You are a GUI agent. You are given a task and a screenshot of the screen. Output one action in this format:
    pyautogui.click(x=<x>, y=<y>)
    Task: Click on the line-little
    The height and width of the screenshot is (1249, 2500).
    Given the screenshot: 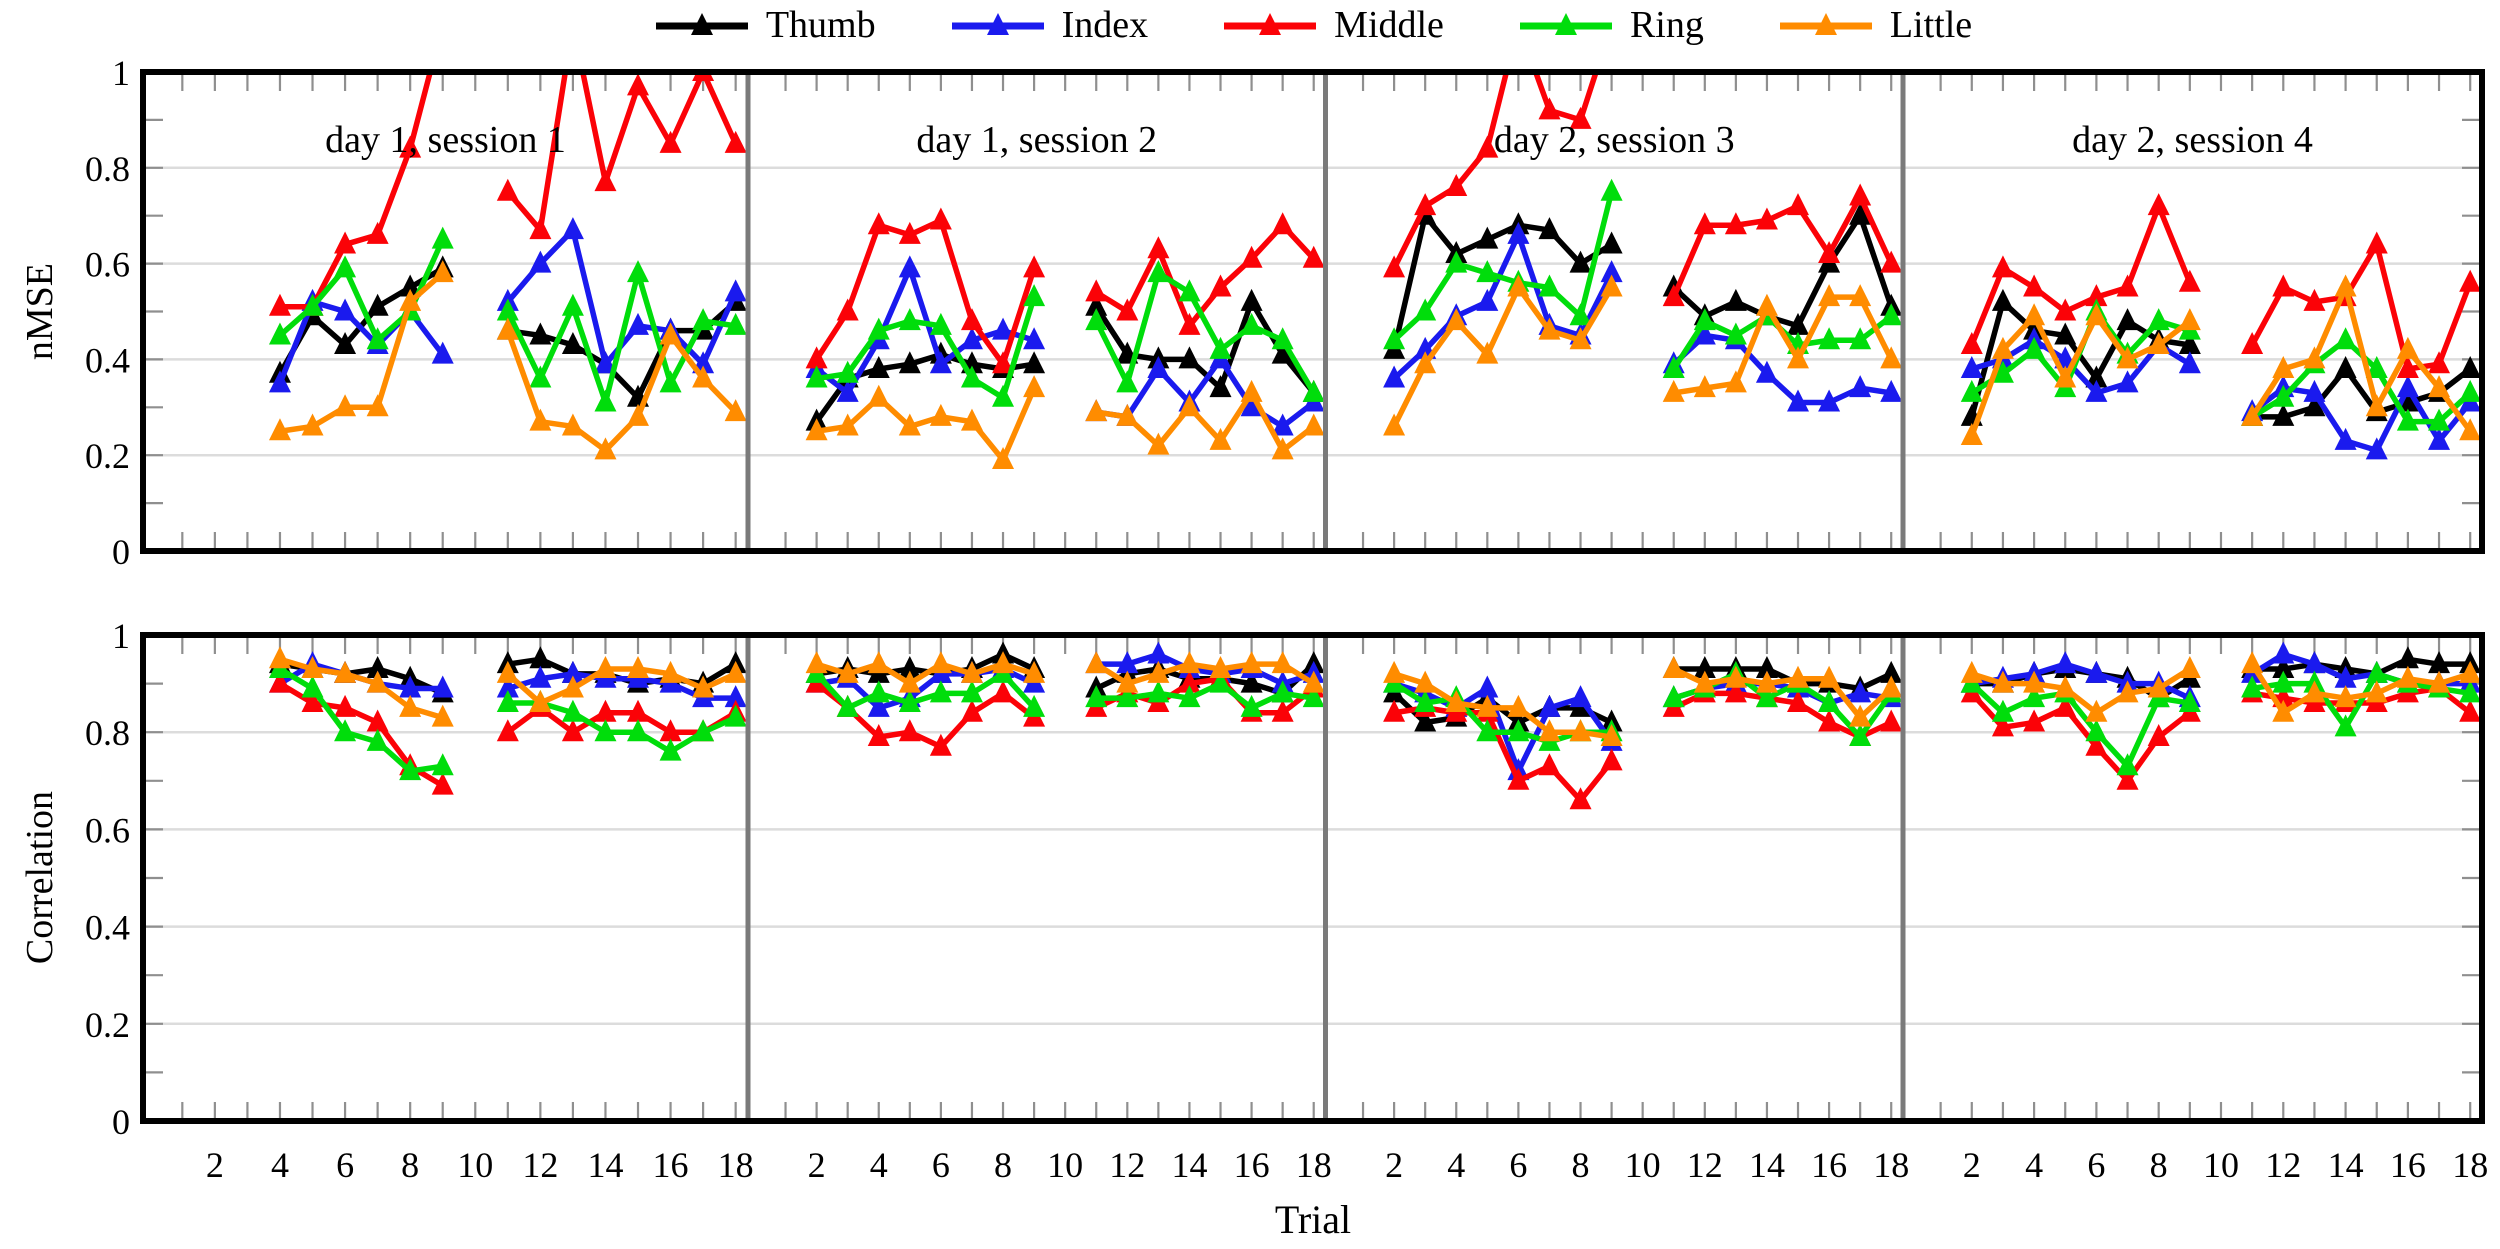 What is the action you would take?
    pyautogui.click(x=622, y=686)
    